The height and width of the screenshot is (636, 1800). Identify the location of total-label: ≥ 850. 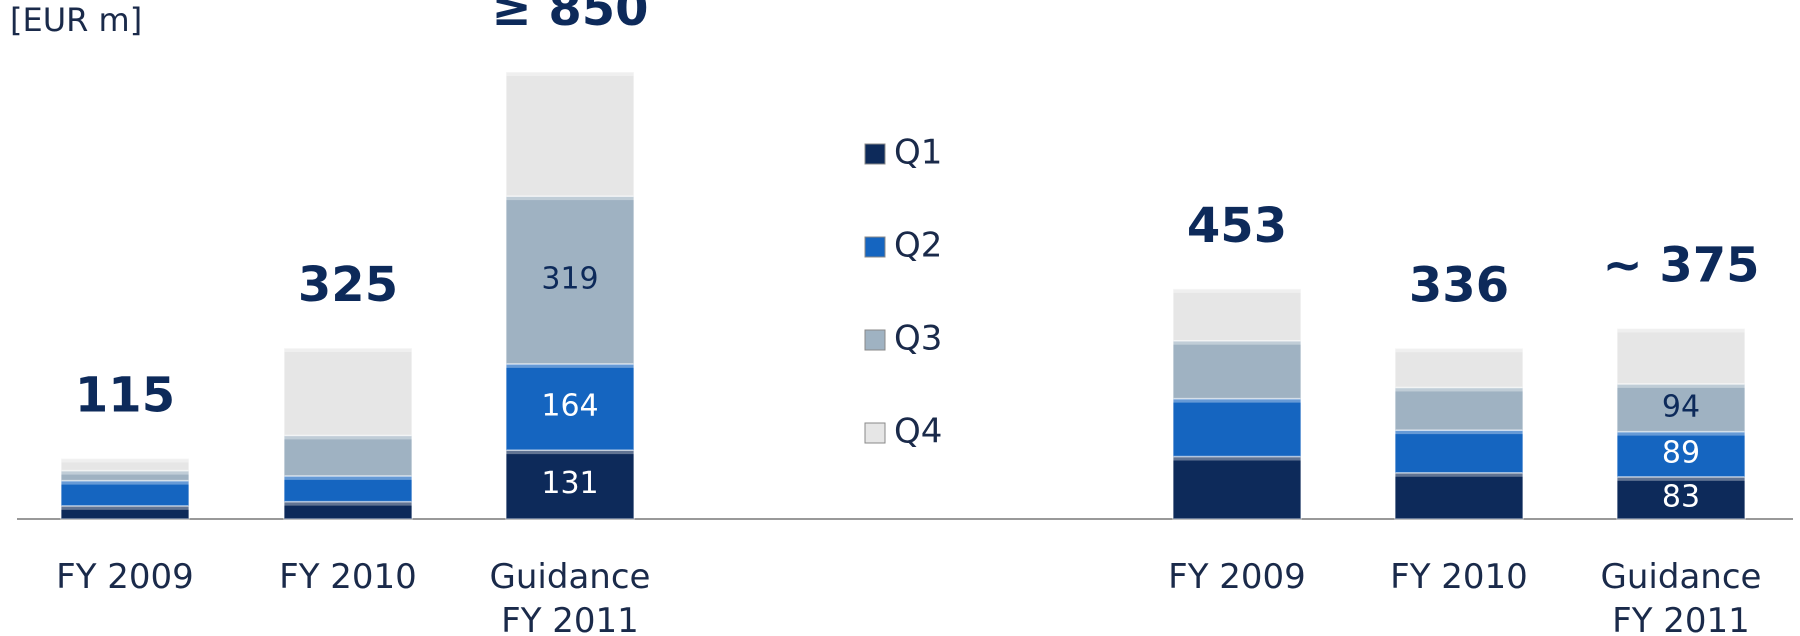
(569, 18).